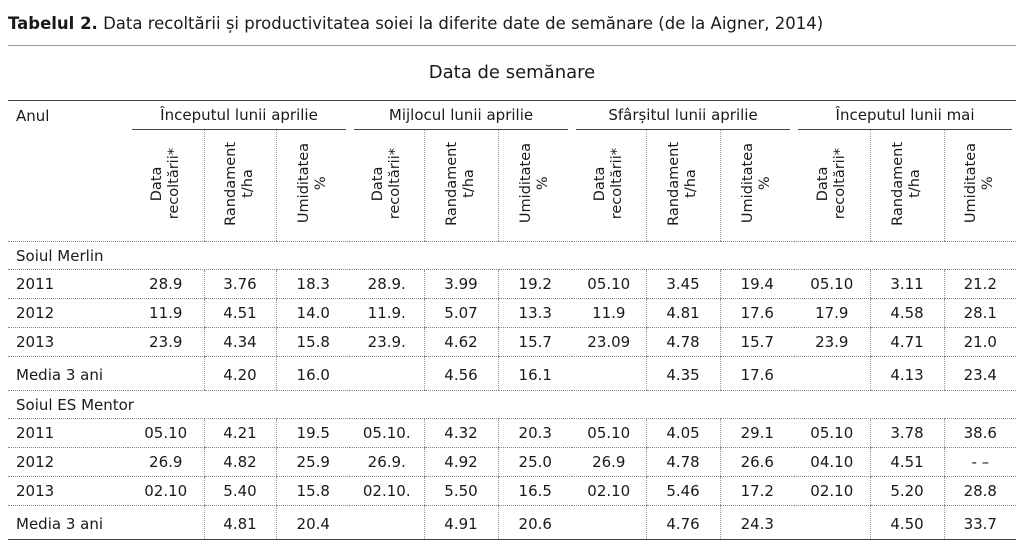  What do you see at coordinates (460, 284) in the screenshot?
I see `table-cell: 3.99` at bounding box center [460, 284].